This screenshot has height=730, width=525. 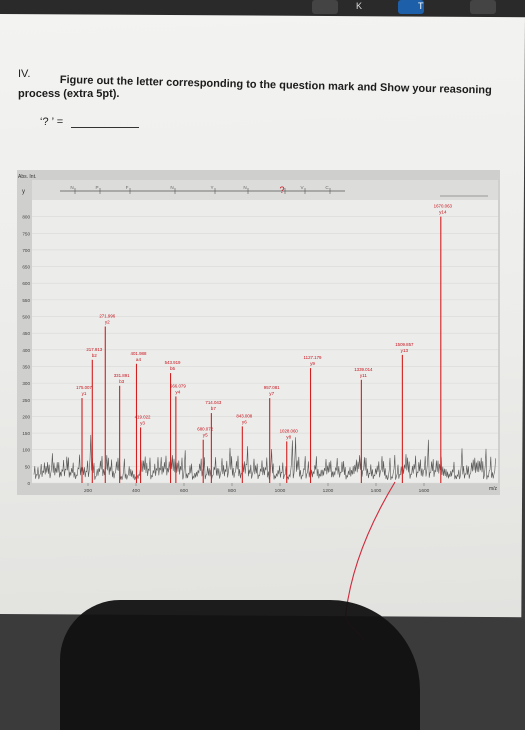 What do you see at coordinates (376, 491) in the screenshot?
I see `x-tick-label: 1400` at bounding box center [376, 491].